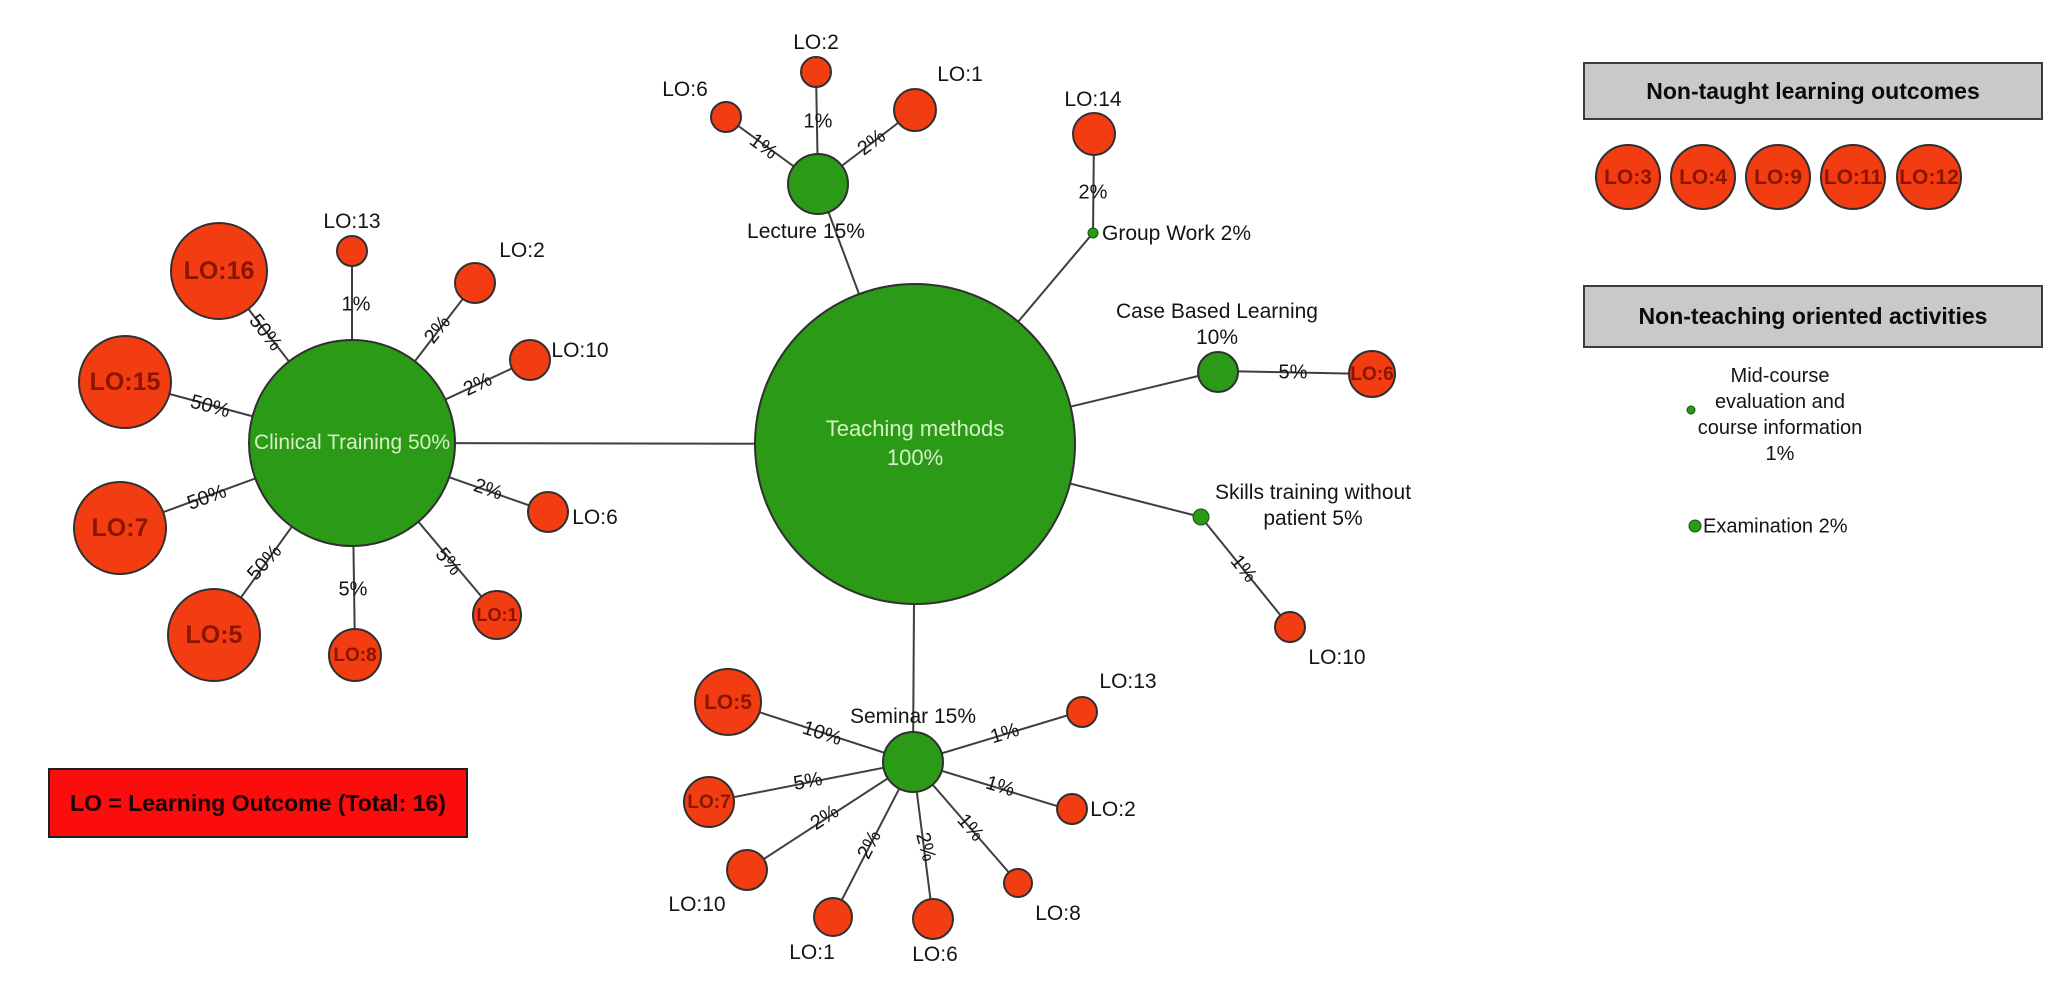  Describe the element at coordinates (1082, 712) in the screenshot. I see `node-seminar-lo13` at that location.